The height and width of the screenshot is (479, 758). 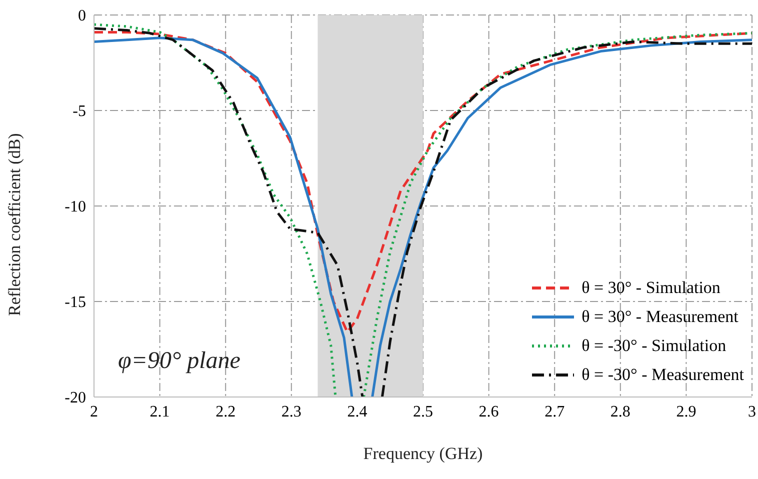 I want to click on x-tick-label: 2, so click(x=94, y=411).